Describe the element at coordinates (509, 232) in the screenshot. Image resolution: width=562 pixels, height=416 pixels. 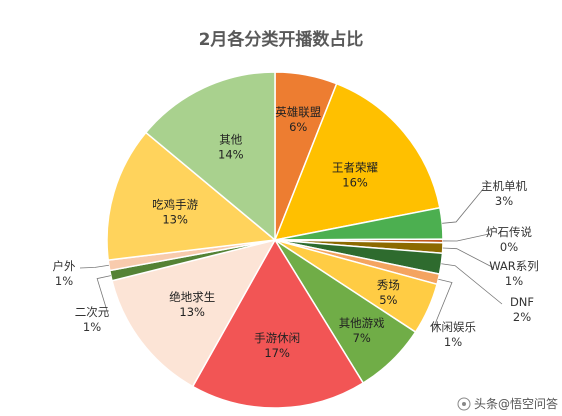
I see `slice-label: 炉石传说` at that location.